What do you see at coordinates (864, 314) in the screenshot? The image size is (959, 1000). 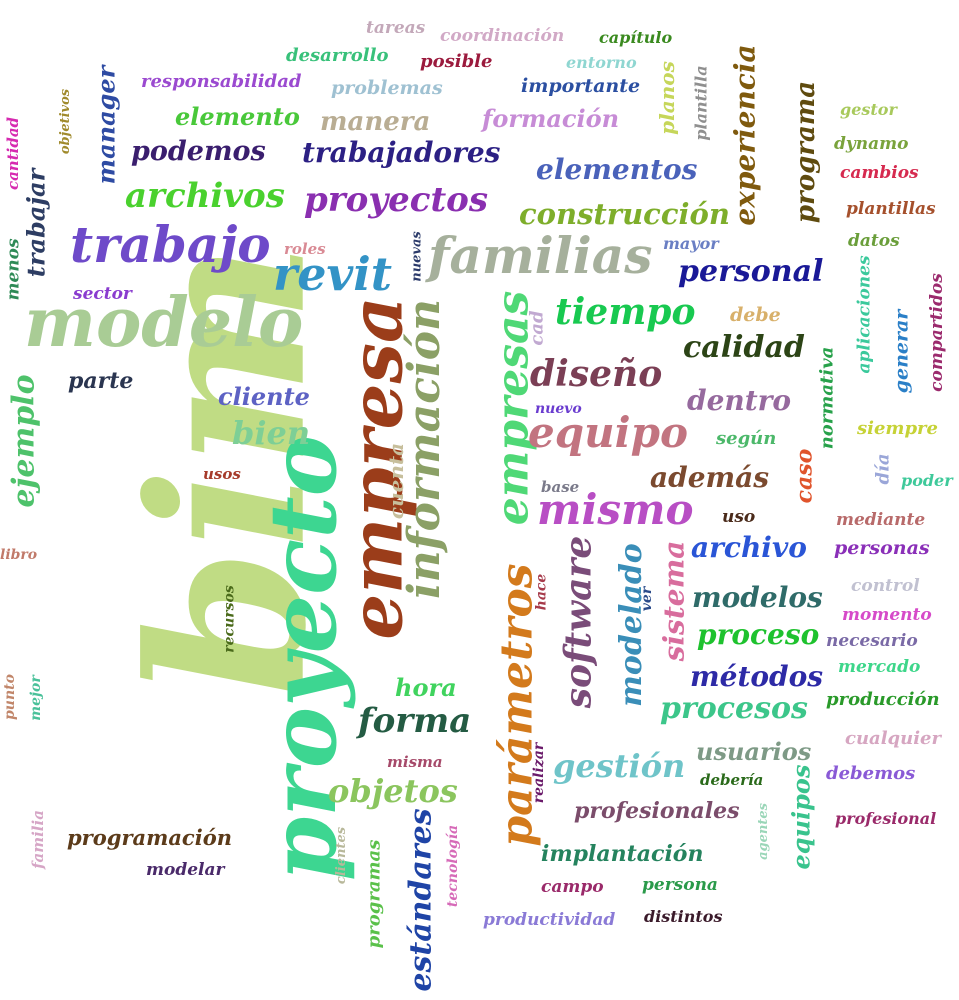 I see `word: aplicaciones` at bounding box center [864, 314].